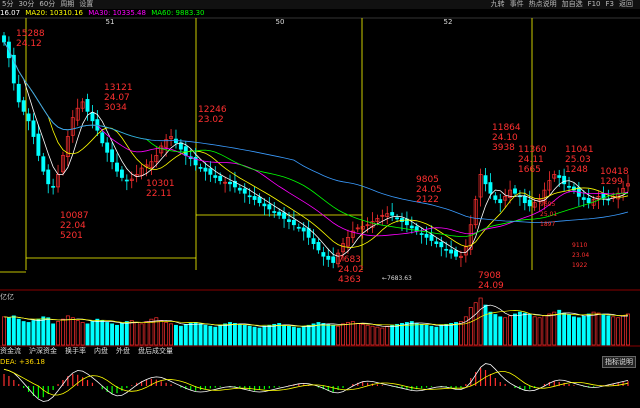 This screenshot has width=640, height=408. I want to click on annotation-text: 1897, so click(547, 224).